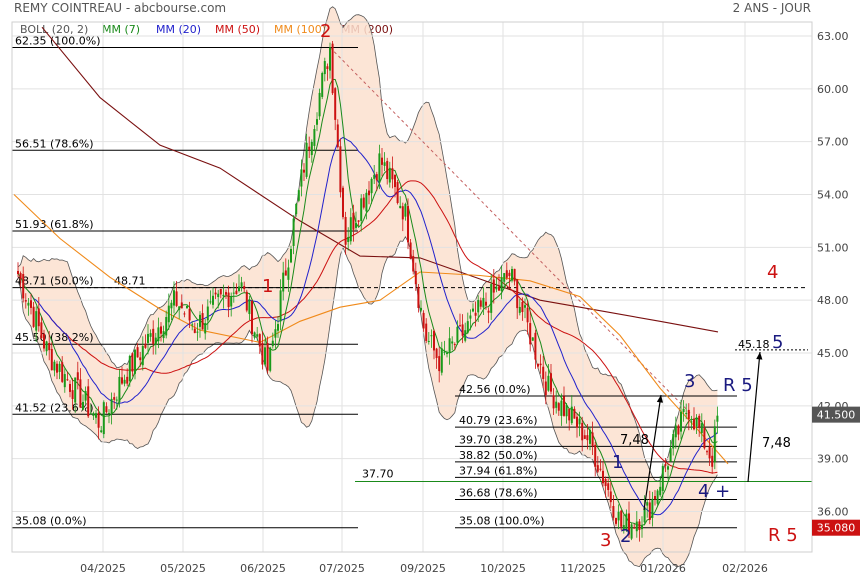 This screenshot has height=580, width=860. Describe the element at coordinates (754, 344) in the screenshot. I see `level-label: 45.18` at that location.